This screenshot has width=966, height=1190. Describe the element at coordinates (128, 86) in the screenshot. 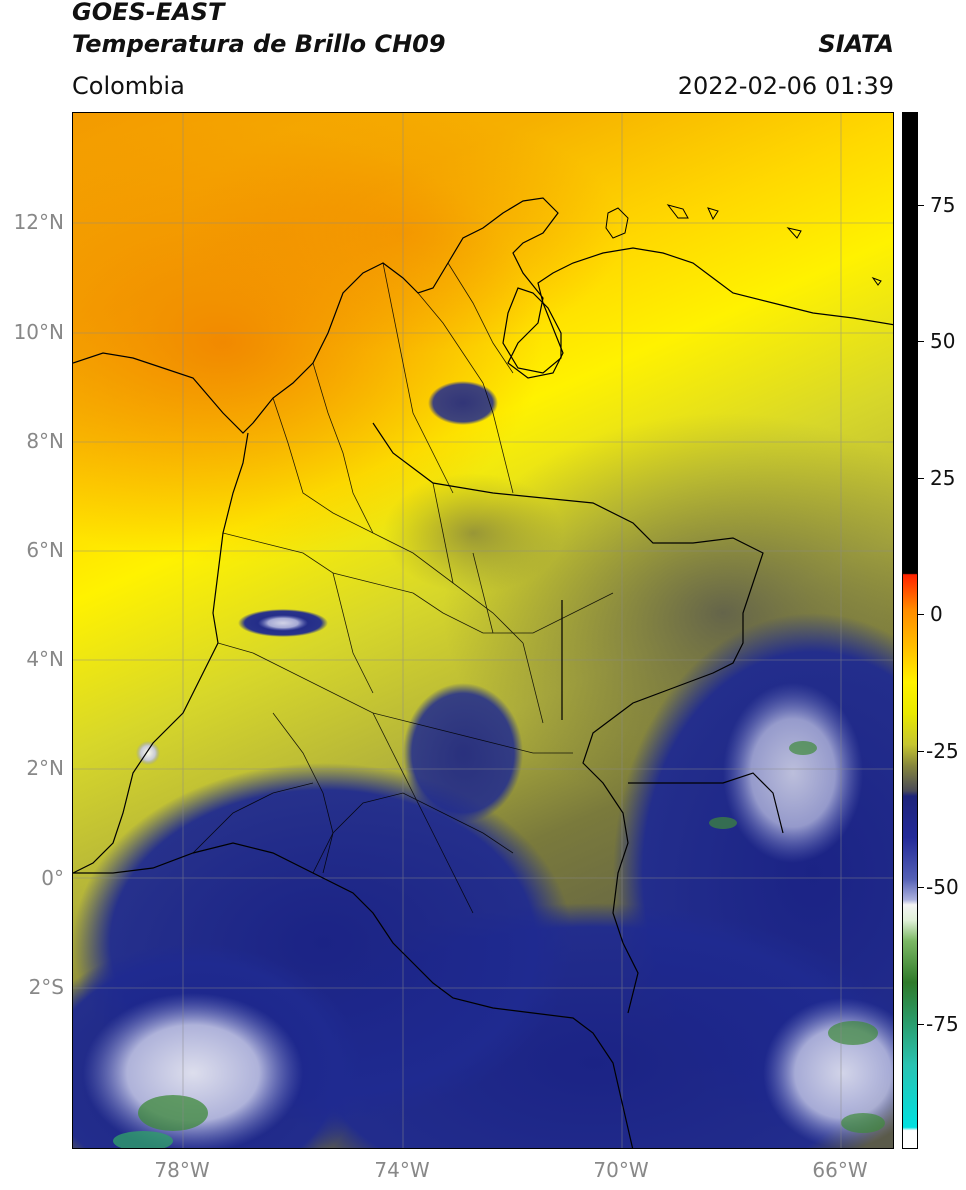

I see `region-label: Colombia` at that location.